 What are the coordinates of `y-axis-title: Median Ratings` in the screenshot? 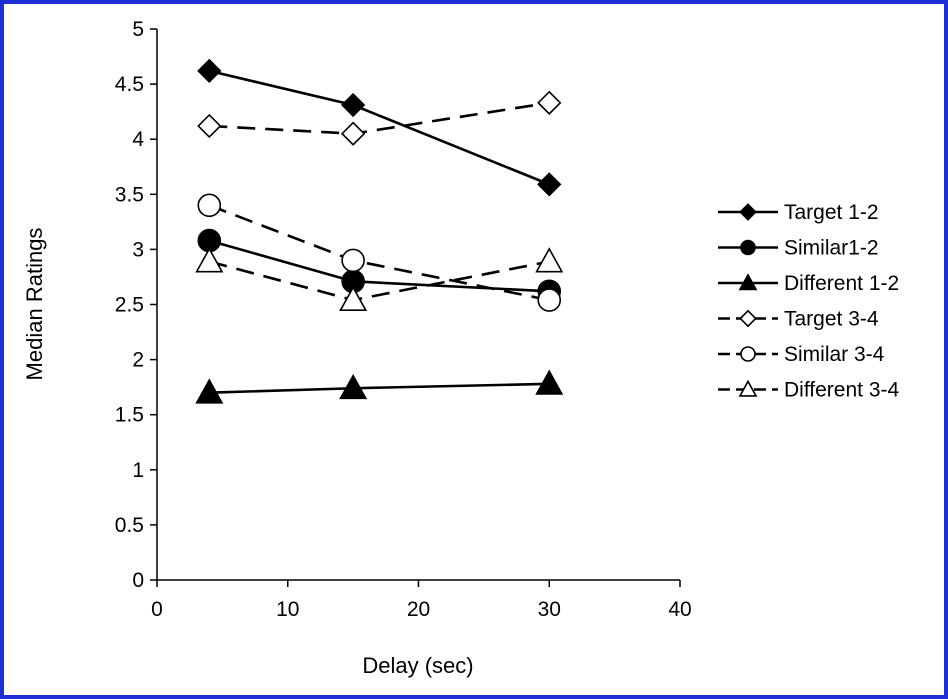 It's located at (34, 304).